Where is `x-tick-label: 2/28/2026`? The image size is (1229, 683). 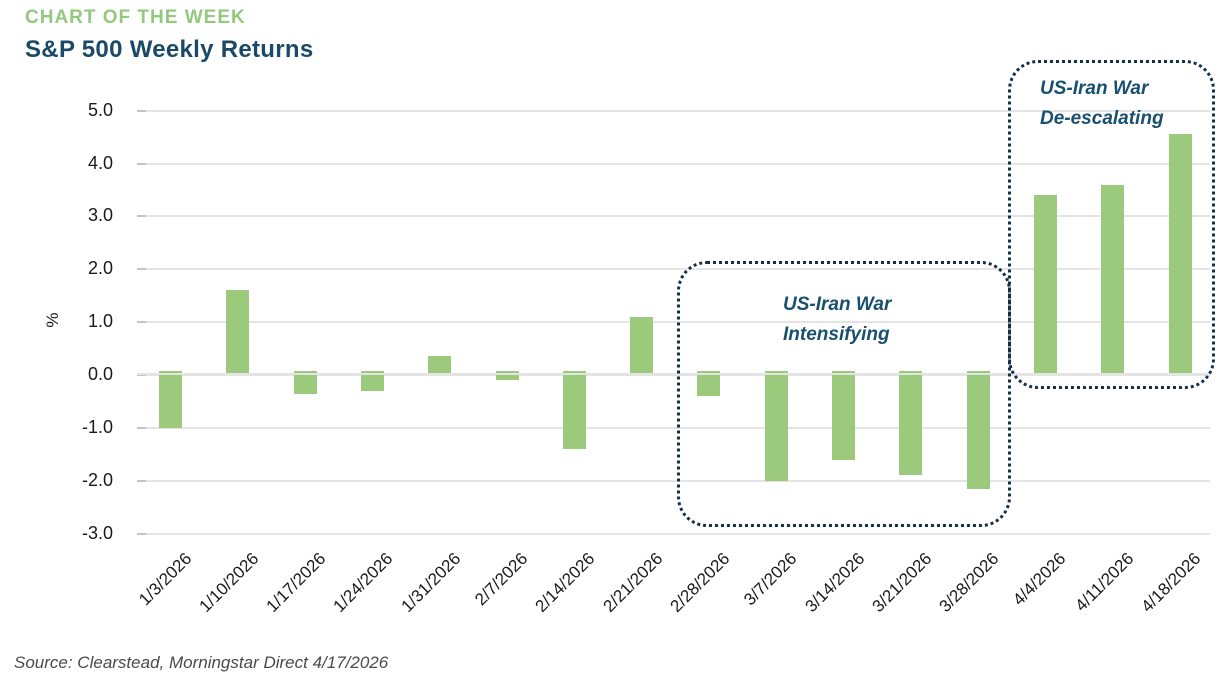
x-tick-label: 2/28/2026 is located at coordinates (700, 582).